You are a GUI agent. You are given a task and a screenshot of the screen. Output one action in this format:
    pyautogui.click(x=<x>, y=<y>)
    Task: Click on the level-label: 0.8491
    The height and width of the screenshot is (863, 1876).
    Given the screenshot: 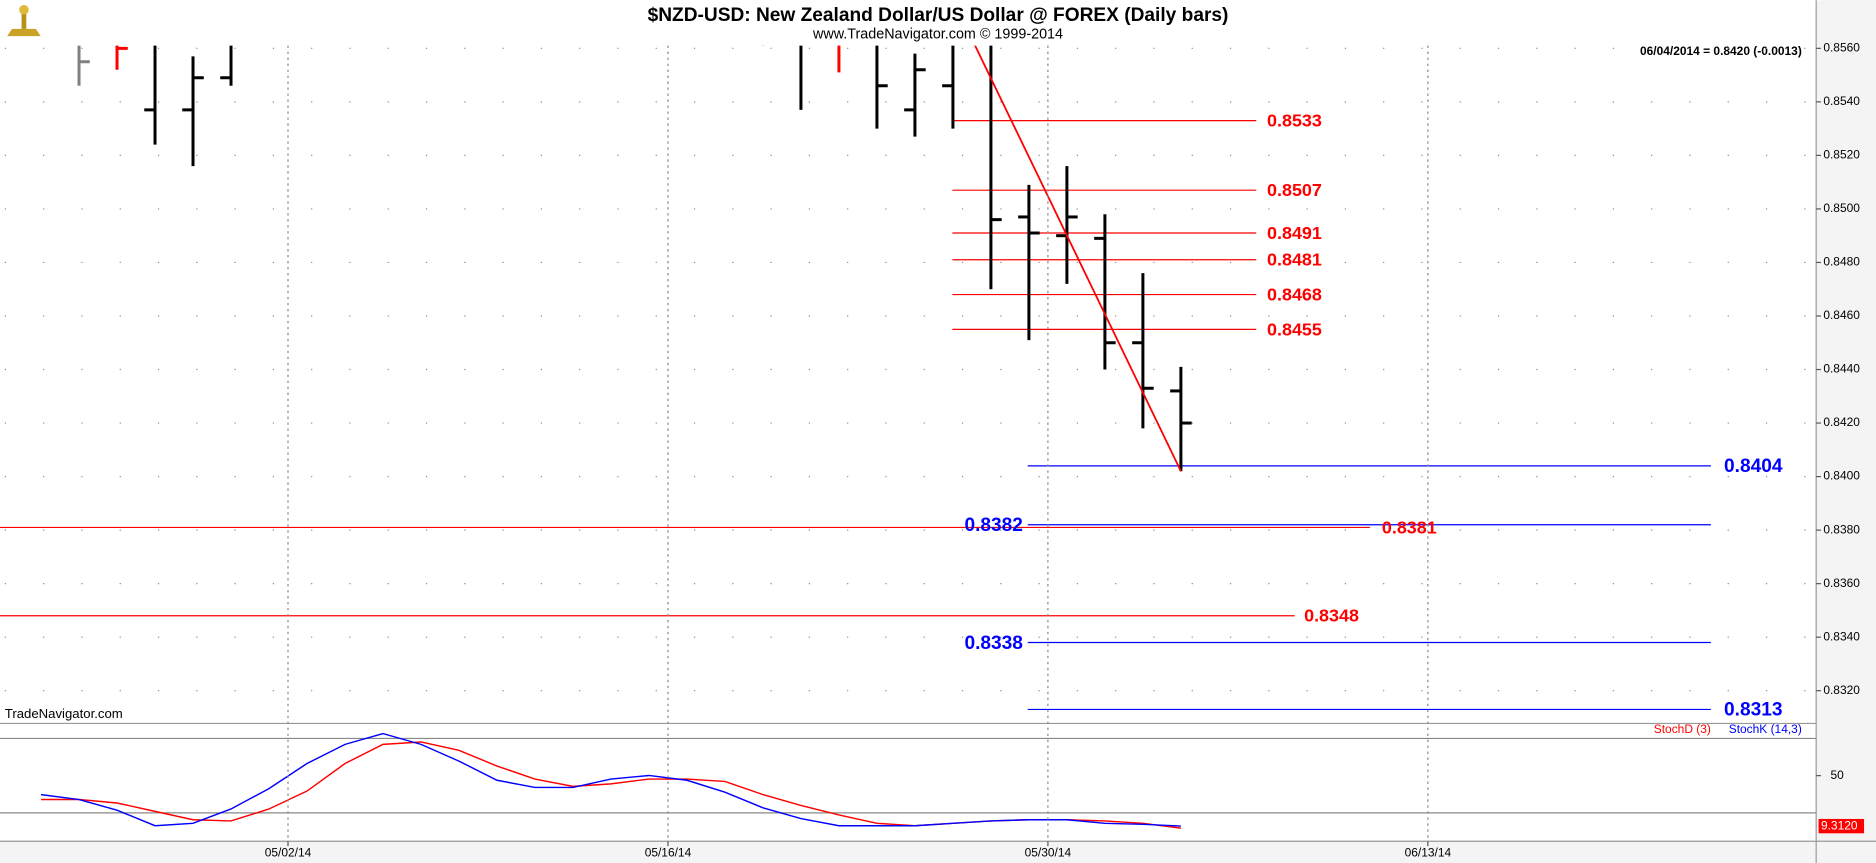 What is the action you would take?
    pyautogui.click(x=1294, y=233)
    